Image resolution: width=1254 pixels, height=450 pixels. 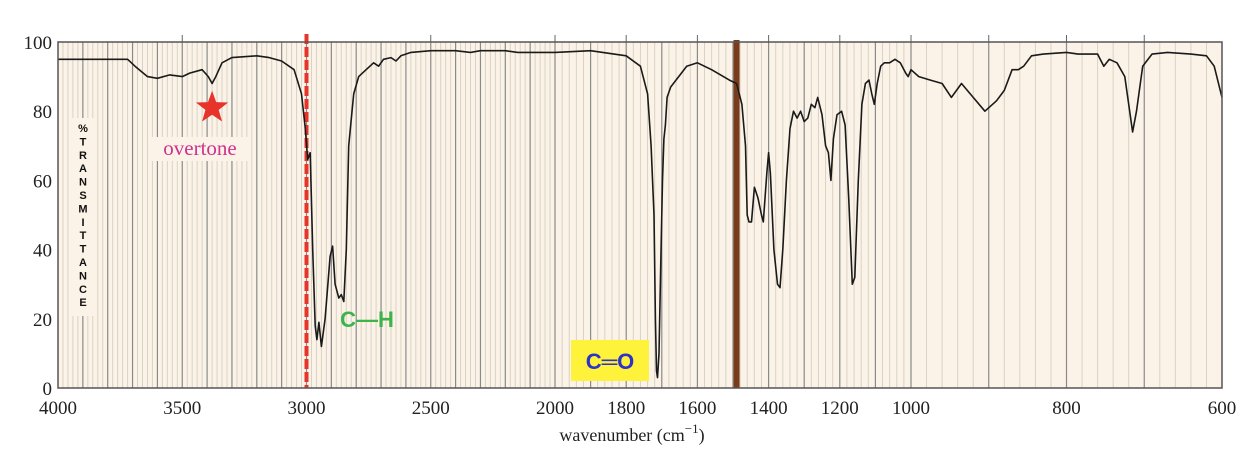 I want to click on y-axis-title-letter: E, so click(x=82, y=303).